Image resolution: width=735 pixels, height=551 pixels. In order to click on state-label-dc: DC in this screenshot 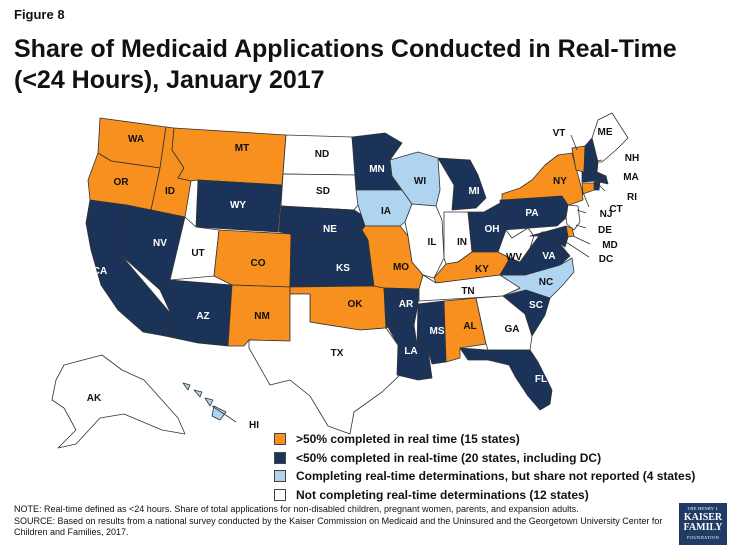, I will do `click(606, 259)`.